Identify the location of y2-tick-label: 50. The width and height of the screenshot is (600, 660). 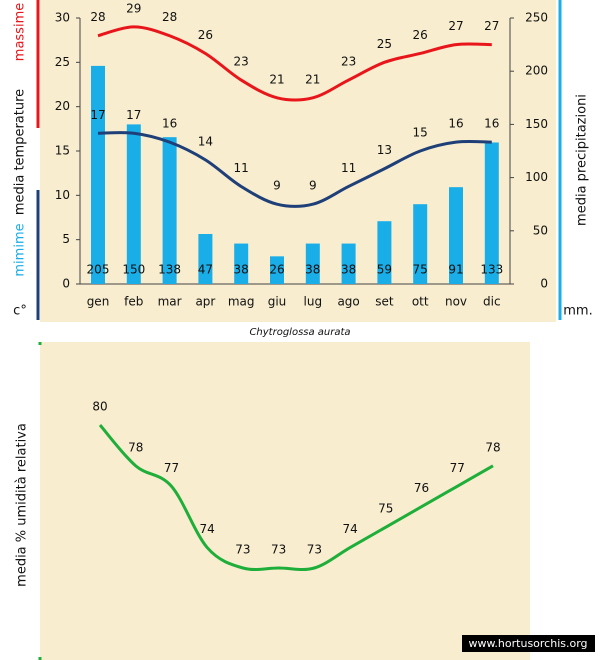
(540, 230).